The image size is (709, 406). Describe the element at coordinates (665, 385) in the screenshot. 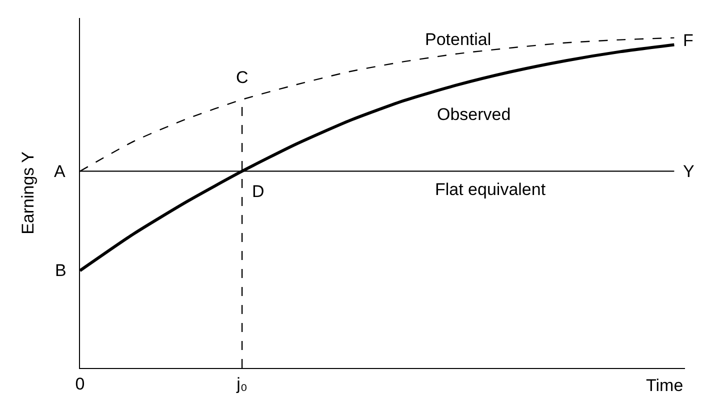

I see `x-axis-title: Time` at that location.